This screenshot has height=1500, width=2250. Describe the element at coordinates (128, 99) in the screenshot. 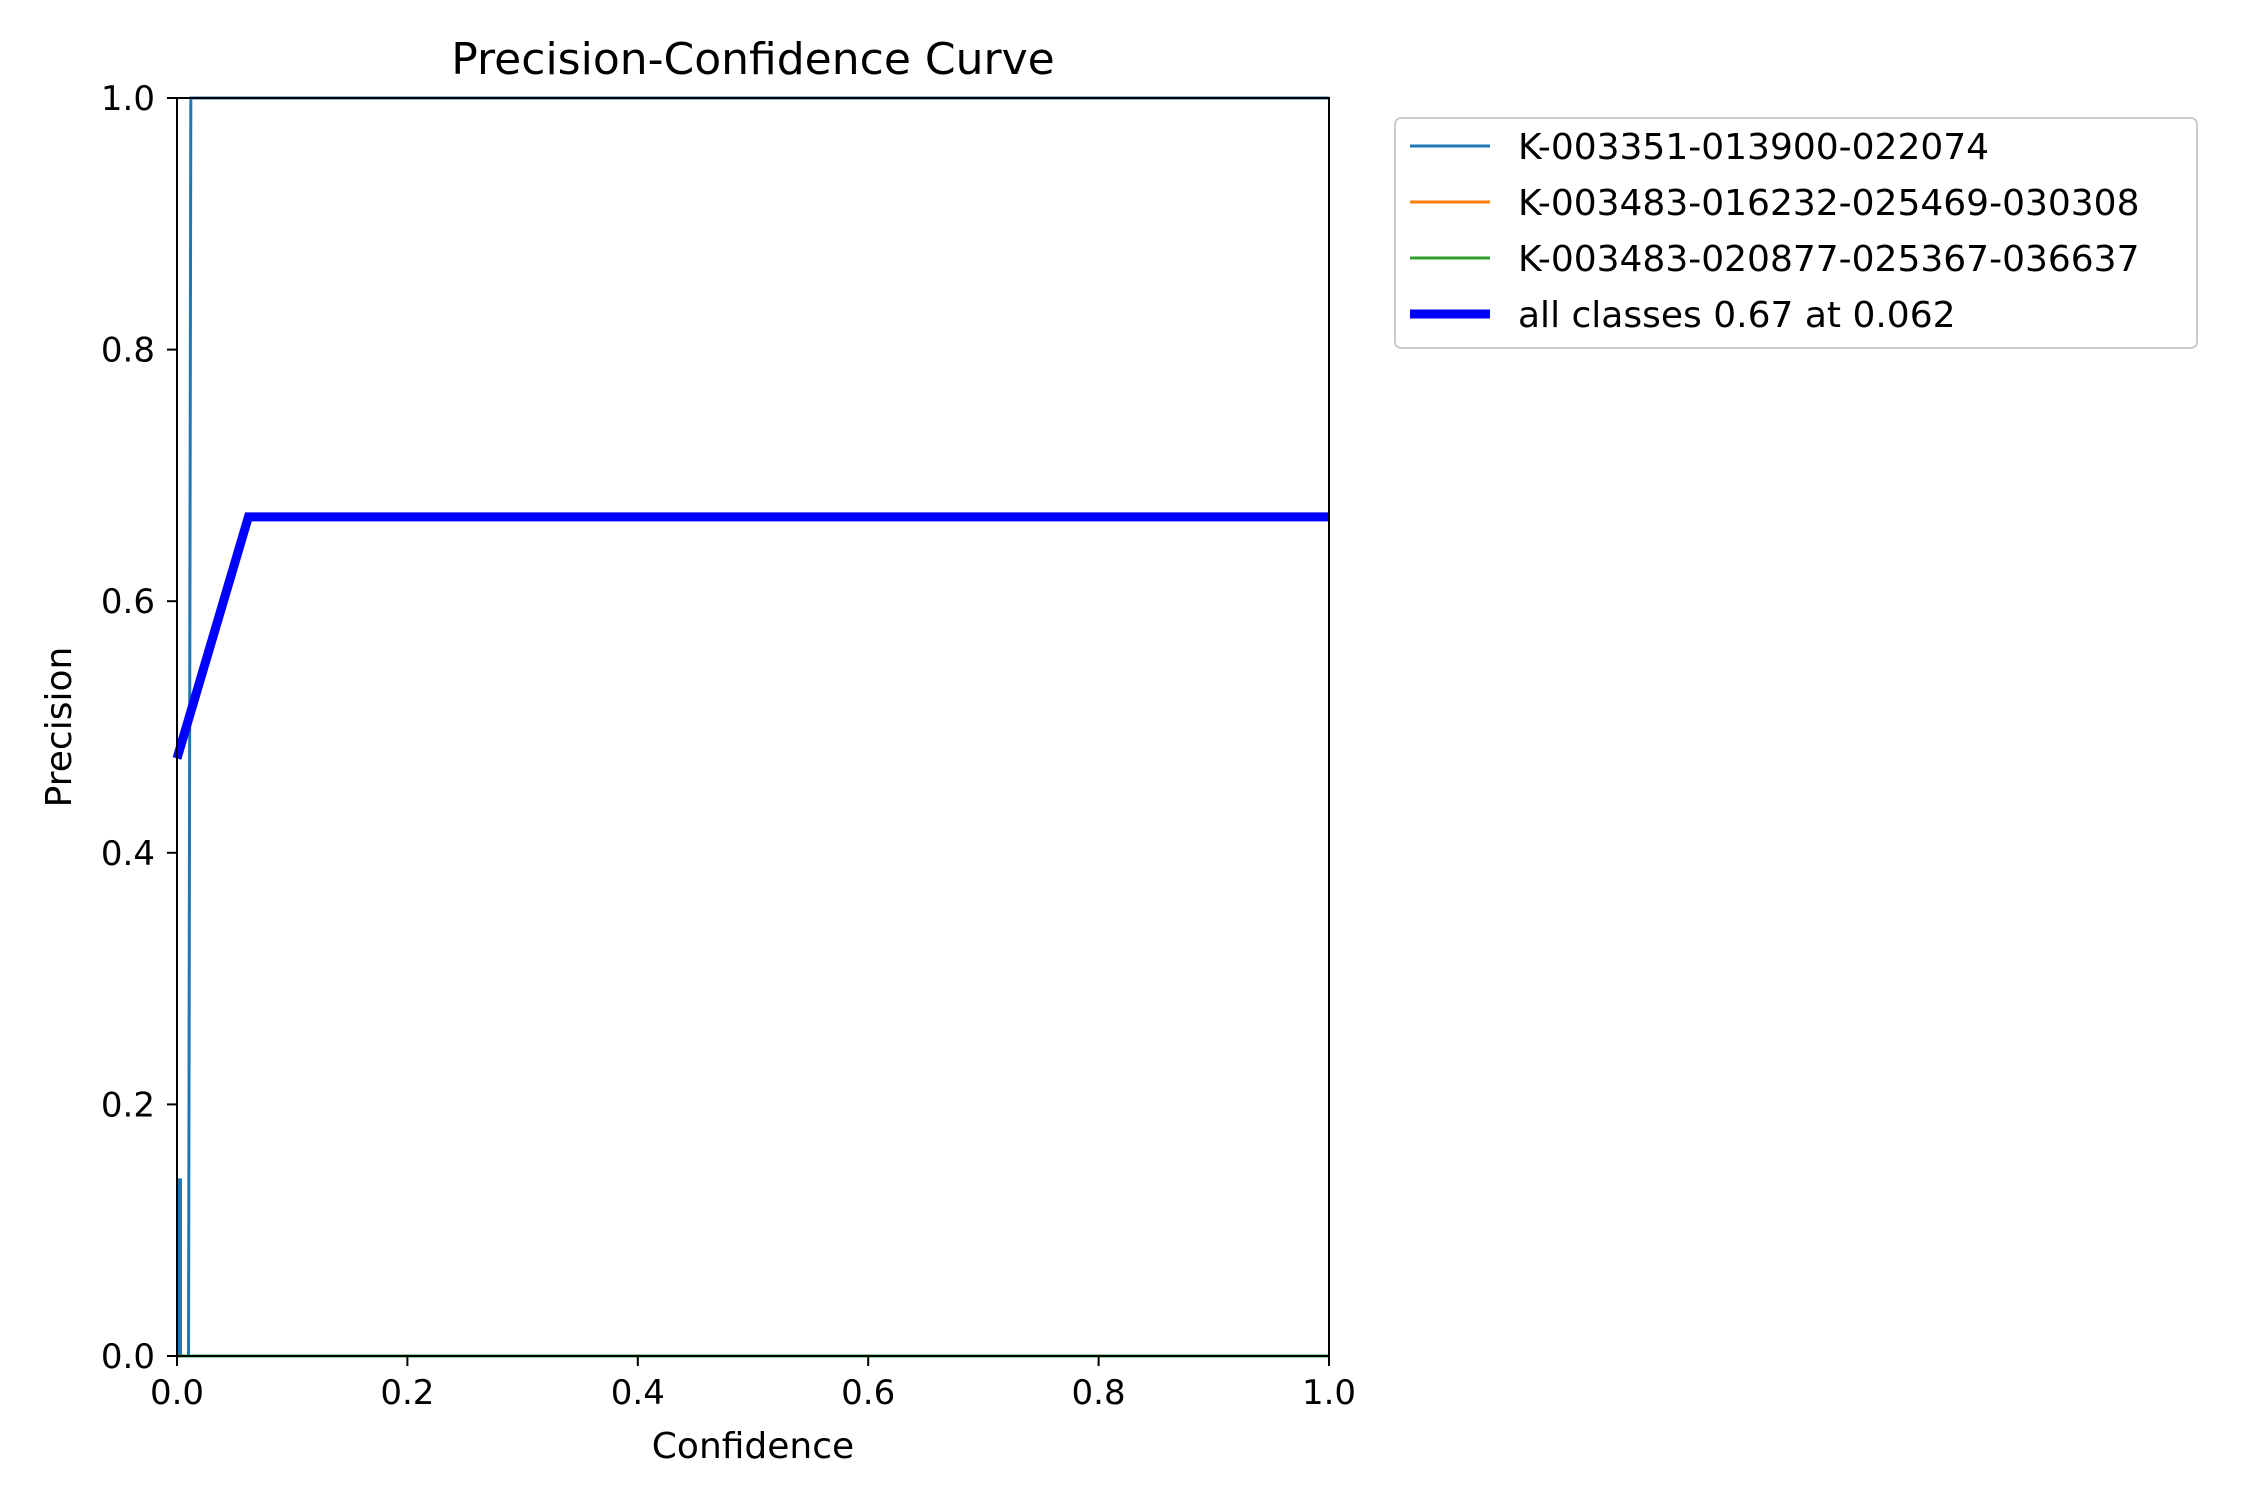

I see `y-tick-label: 1.0` at that location.